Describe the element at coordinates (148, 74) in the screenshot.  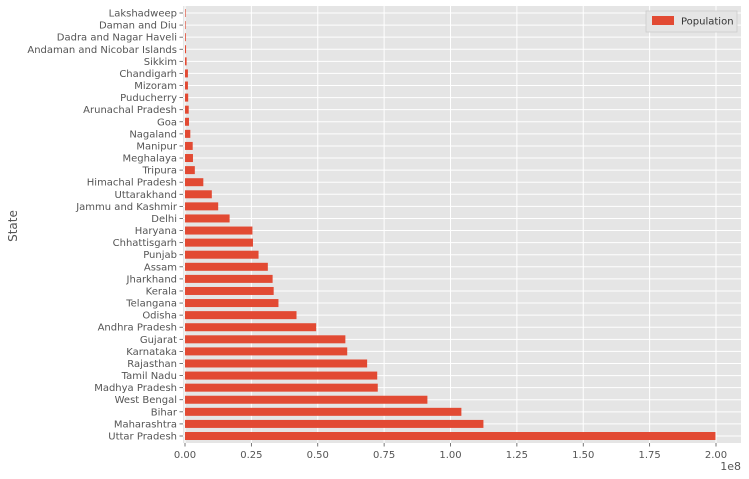
I see `y-tick-label: Chandigarh` at that location.